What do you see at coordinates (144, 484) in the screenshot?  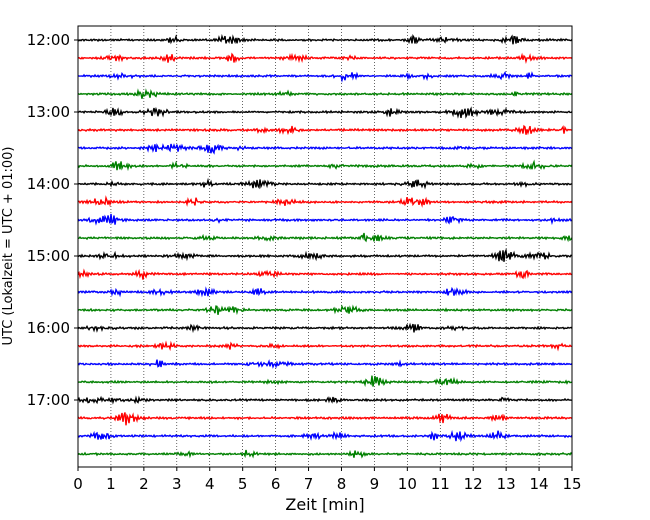 I see `x-tick-label: 2` at bounding box center [144, 484].